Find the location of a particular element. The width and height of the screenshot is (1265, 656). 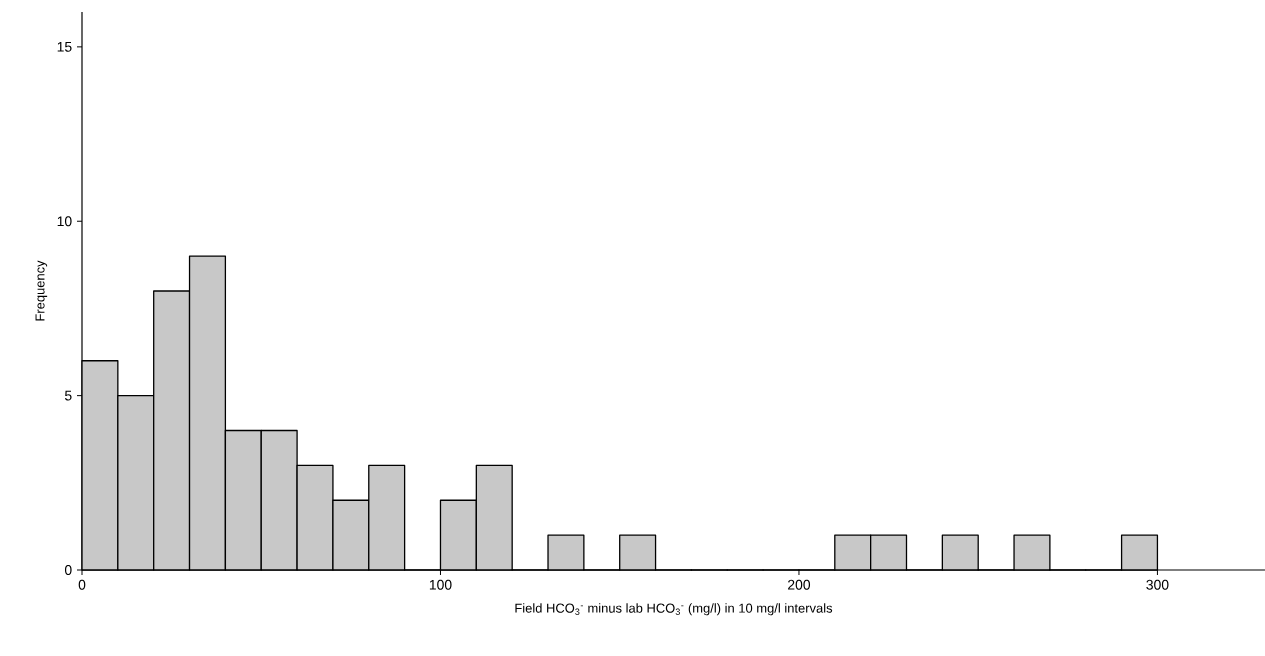

x-tick-label: 200 is located at coordinates (799, 584).